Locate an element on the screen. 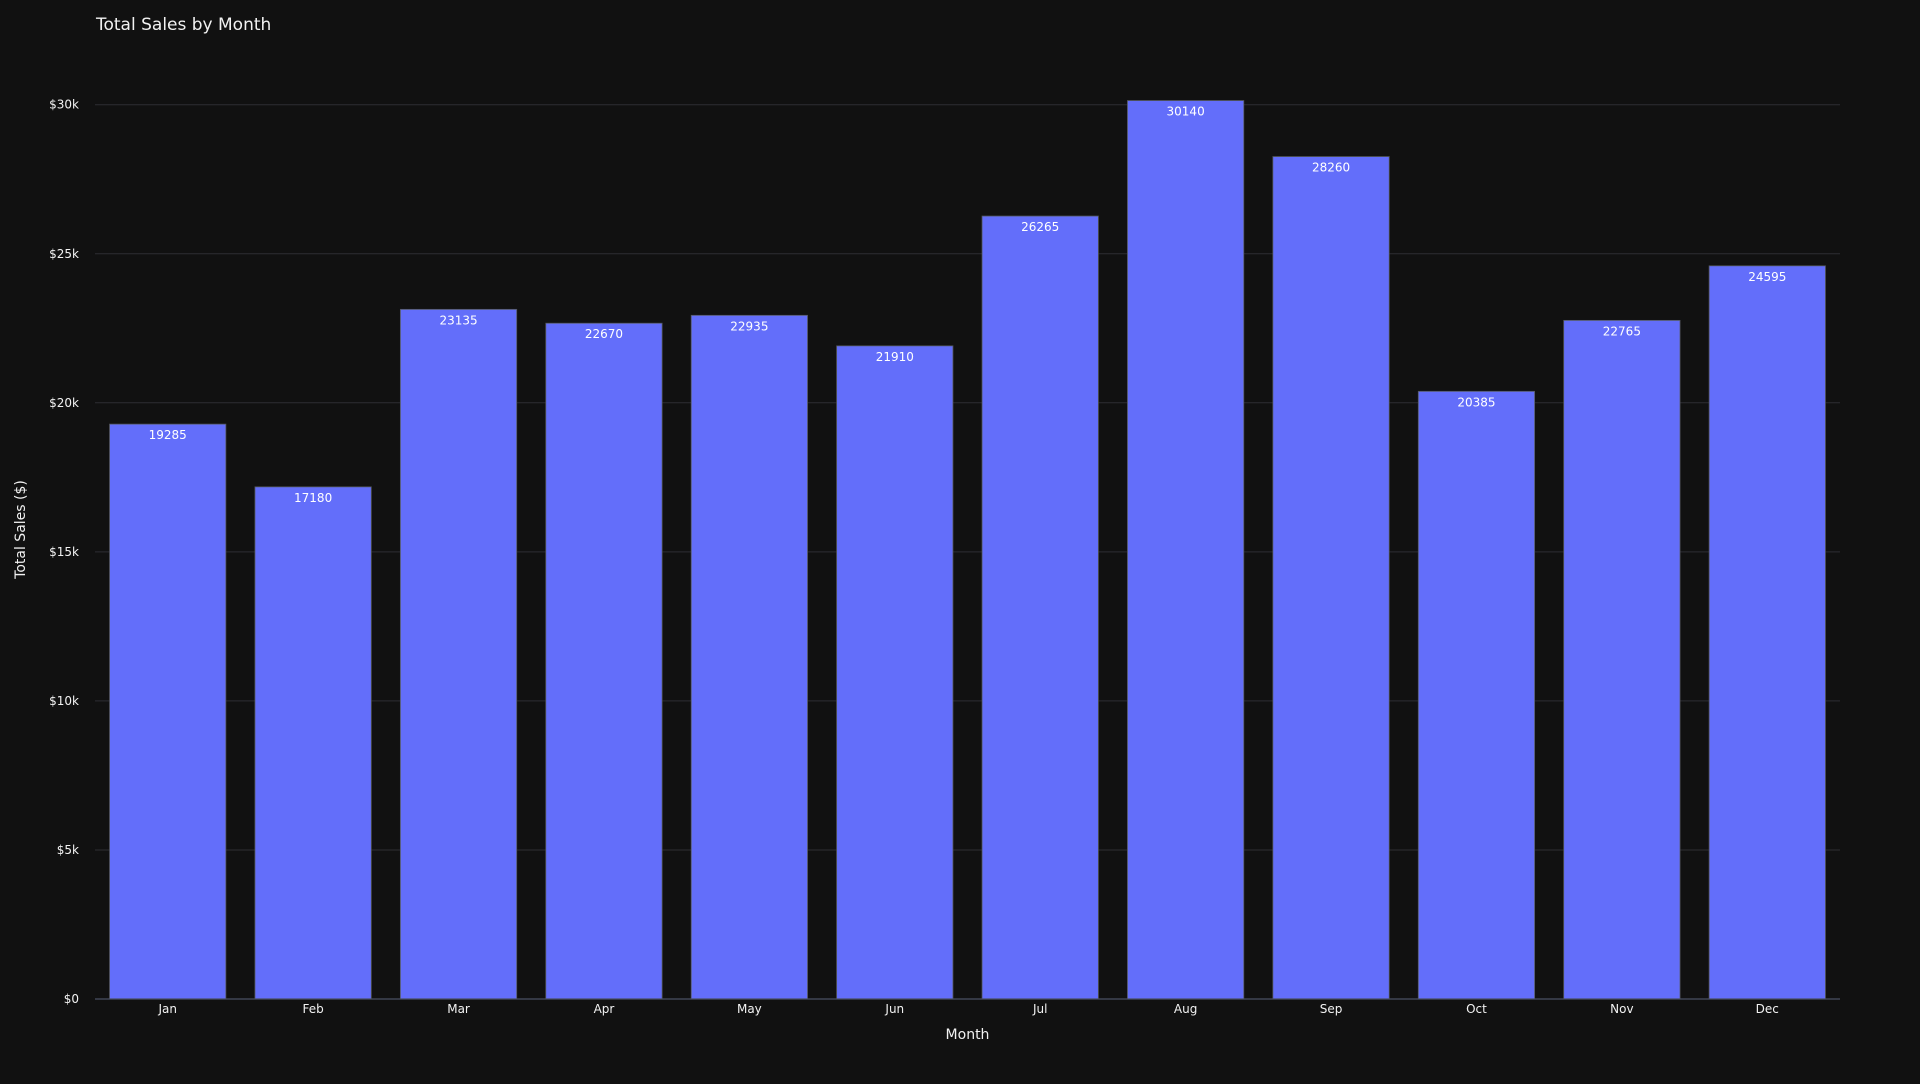  bar-value-label: 22765 is located at coordinates (1622, 331).